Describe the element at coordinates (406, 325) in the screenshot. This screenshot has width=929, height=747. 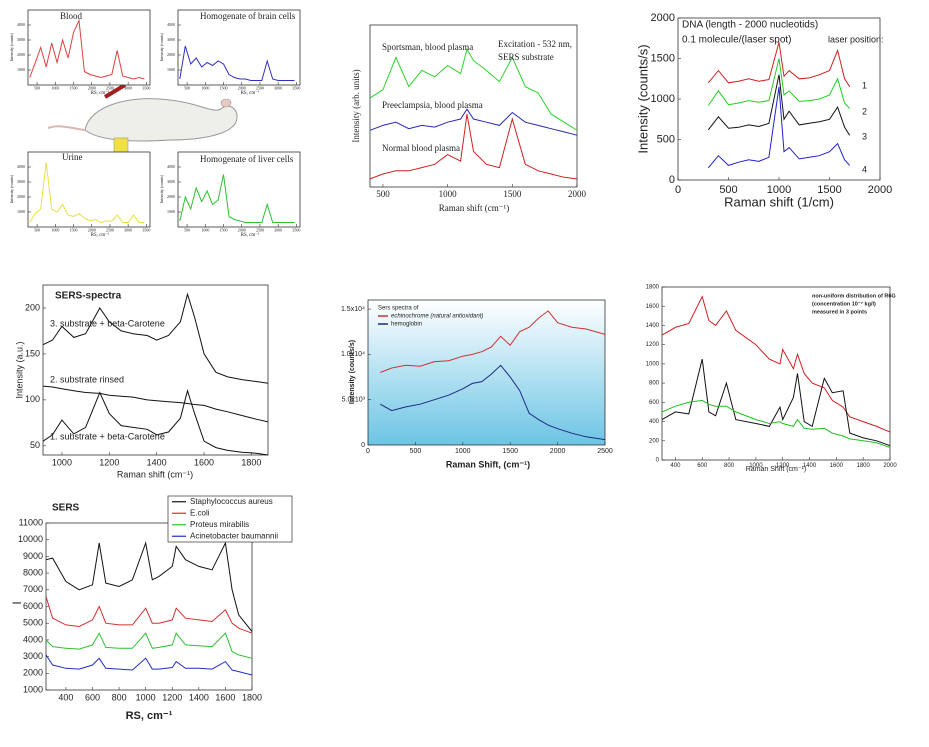
I see `legend-label: hemoglobin` at that location.